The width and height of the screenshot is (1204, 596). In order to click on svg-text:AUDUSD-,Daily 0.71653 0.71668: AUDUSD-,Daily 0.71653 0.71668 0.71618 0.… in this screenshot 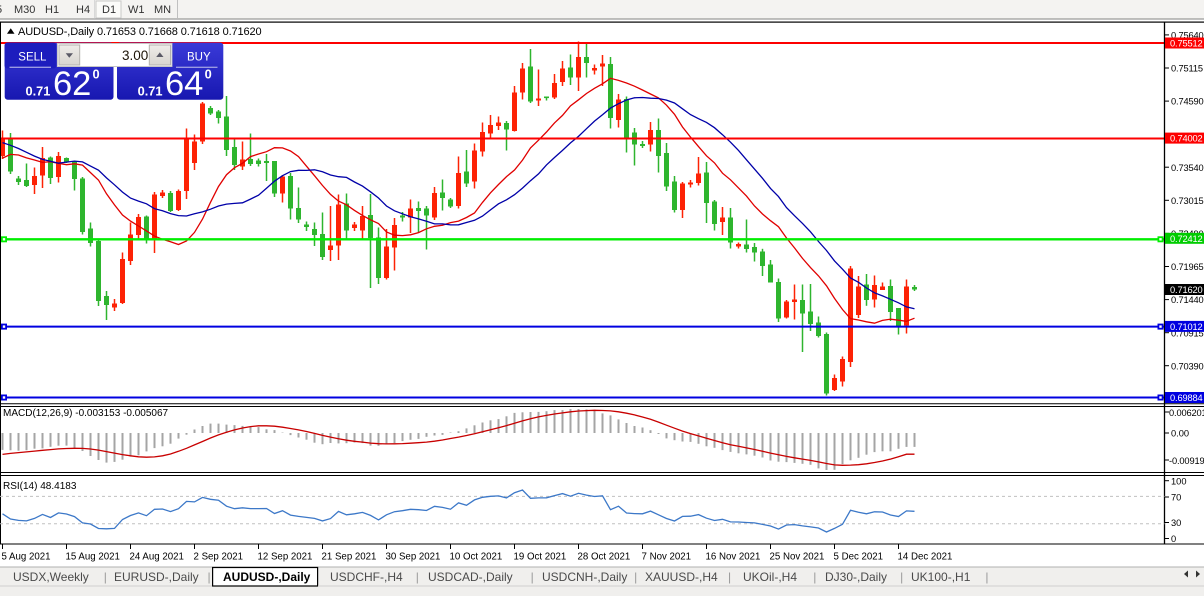, I will do `click(140, 32)`.